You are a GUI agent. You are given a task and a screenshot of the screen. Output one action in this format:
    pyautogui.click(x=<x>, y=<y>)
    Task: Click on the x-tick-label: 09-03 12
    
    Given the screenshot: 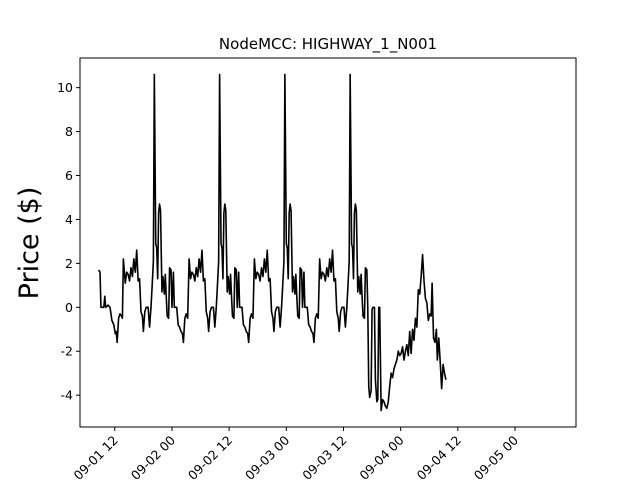 What is the action you would take?
    pyautogui.click(x=324, y=456)
    